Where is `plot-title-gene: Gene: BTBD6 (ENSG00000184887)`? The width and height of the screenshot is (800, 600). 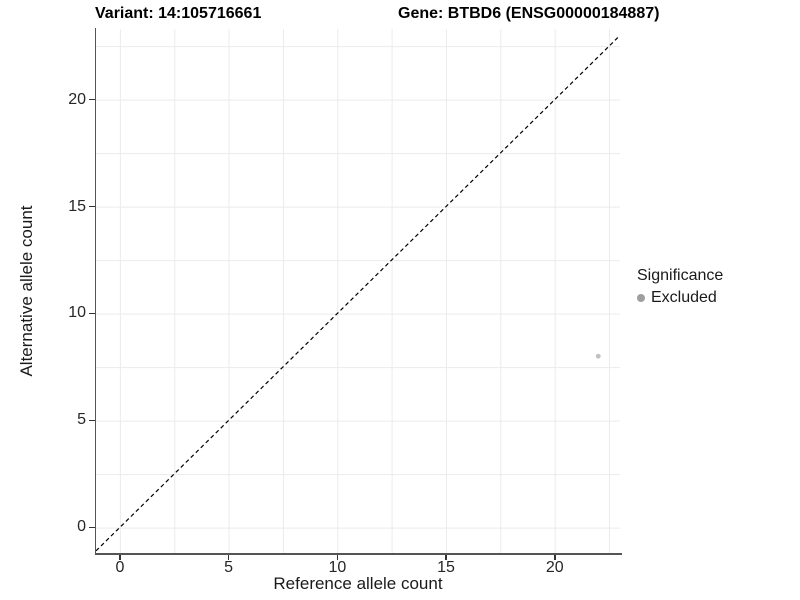
plot-title-gene: Gene: BTBD6 (ENSG00000184887) is located at coordinates (529, 13).